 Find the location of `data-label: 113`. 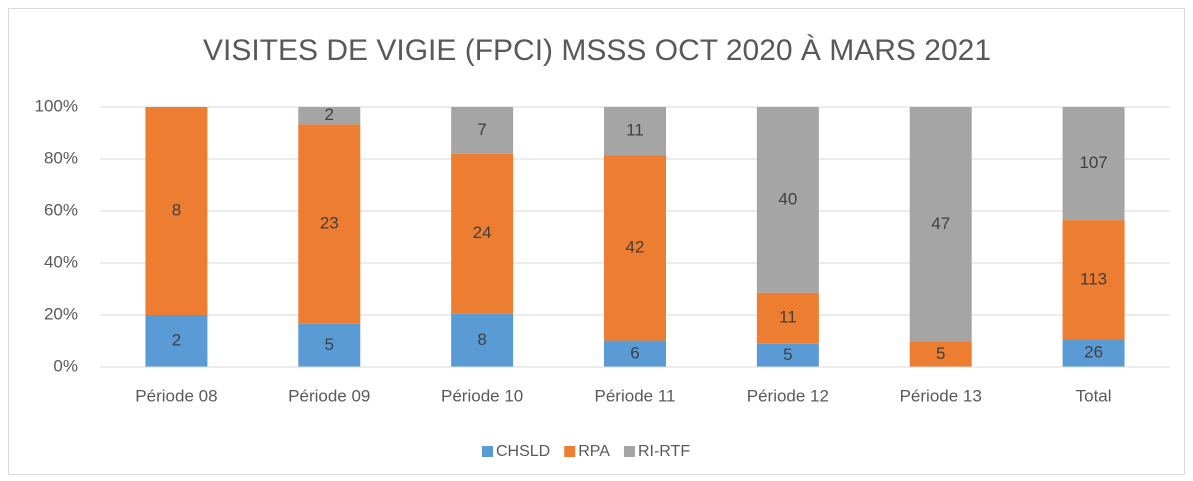

data-label: 113 is located at coordinates (1093, 278).